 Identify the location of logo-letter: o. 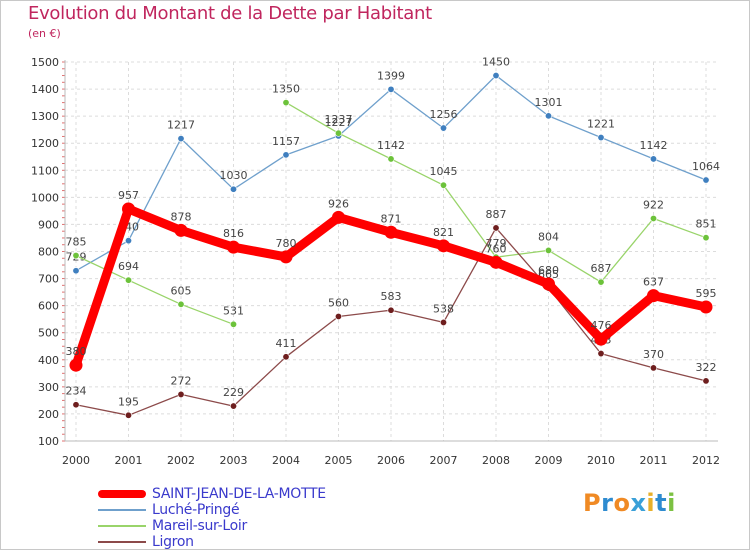
(622, 503).